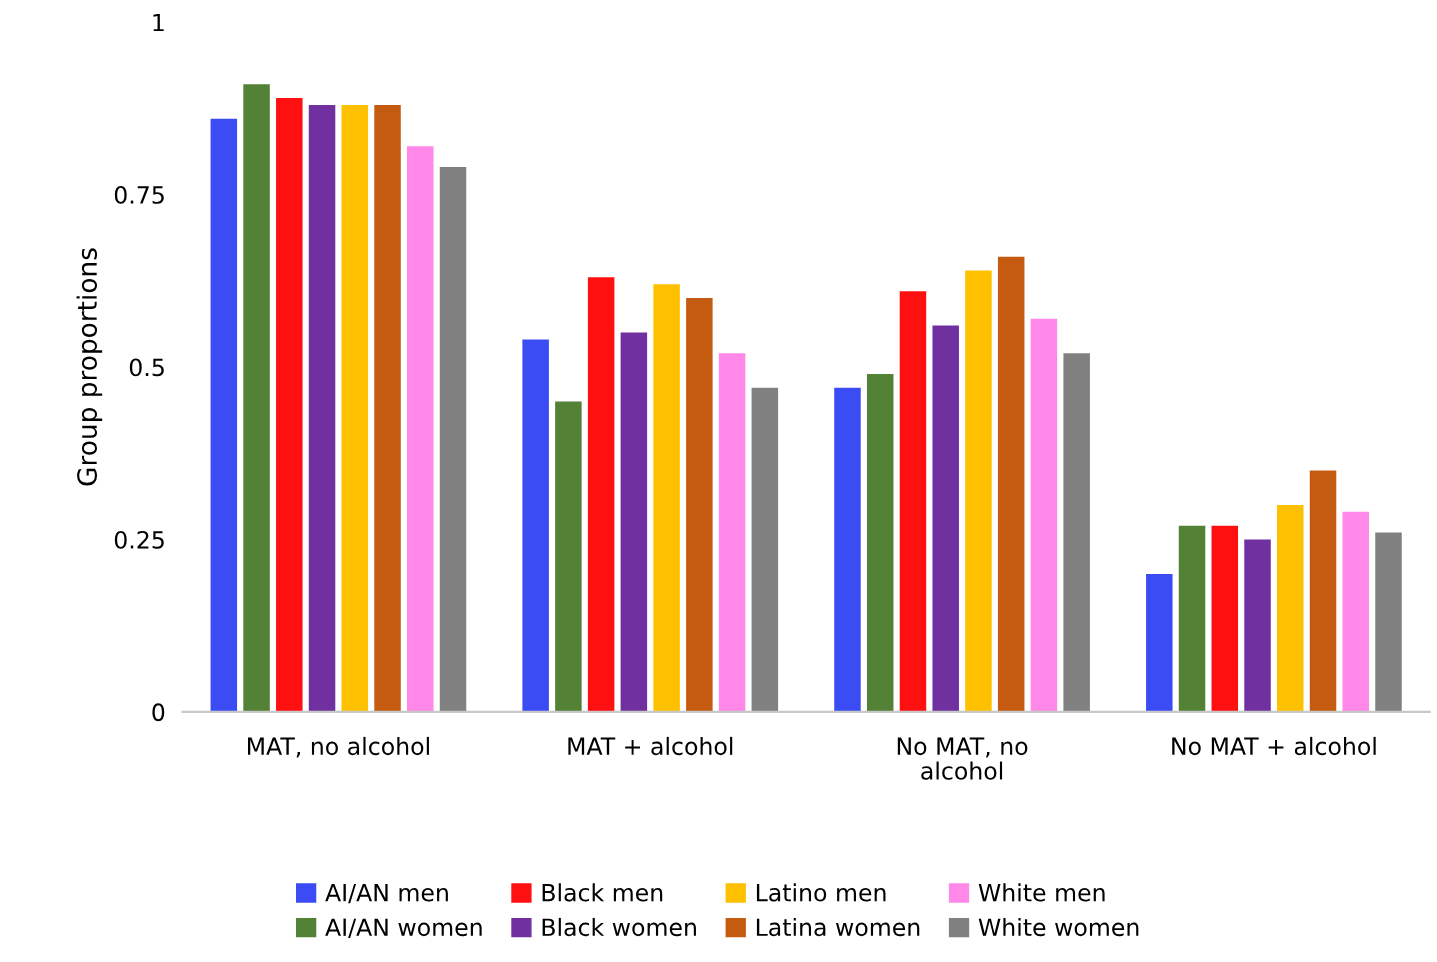 The width and height of the screenshot is (1437, 962). I want to click on x-tick-label: MAT, no alcohol, so click(338, 747).